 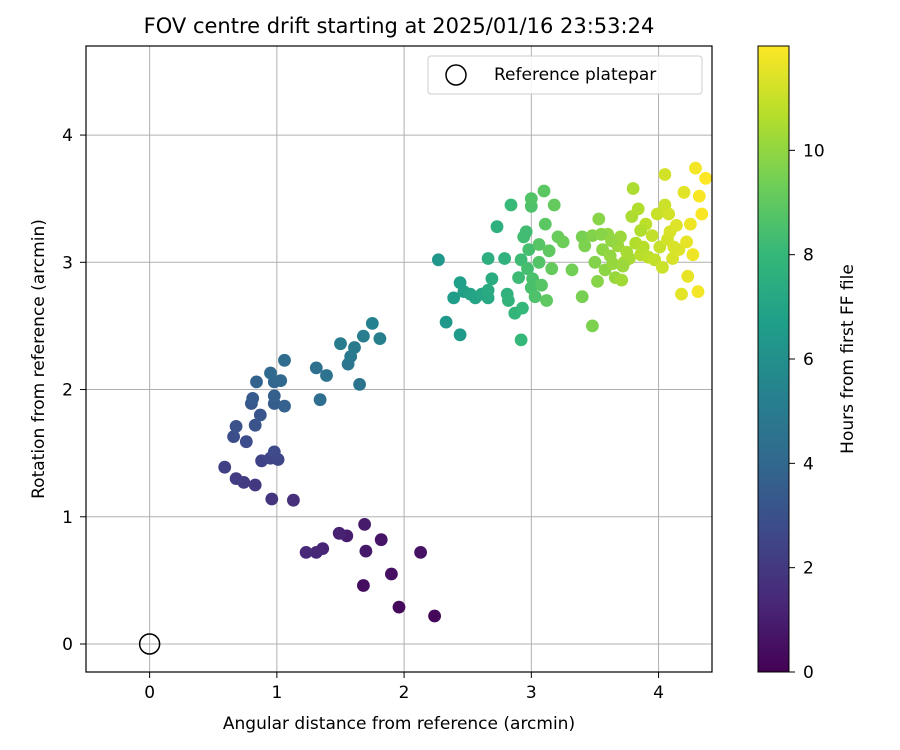 What do you see at coordinates (404, 693) in the screenshot?
I see `x-tick-label: 2` at bounding box center [404, 693].